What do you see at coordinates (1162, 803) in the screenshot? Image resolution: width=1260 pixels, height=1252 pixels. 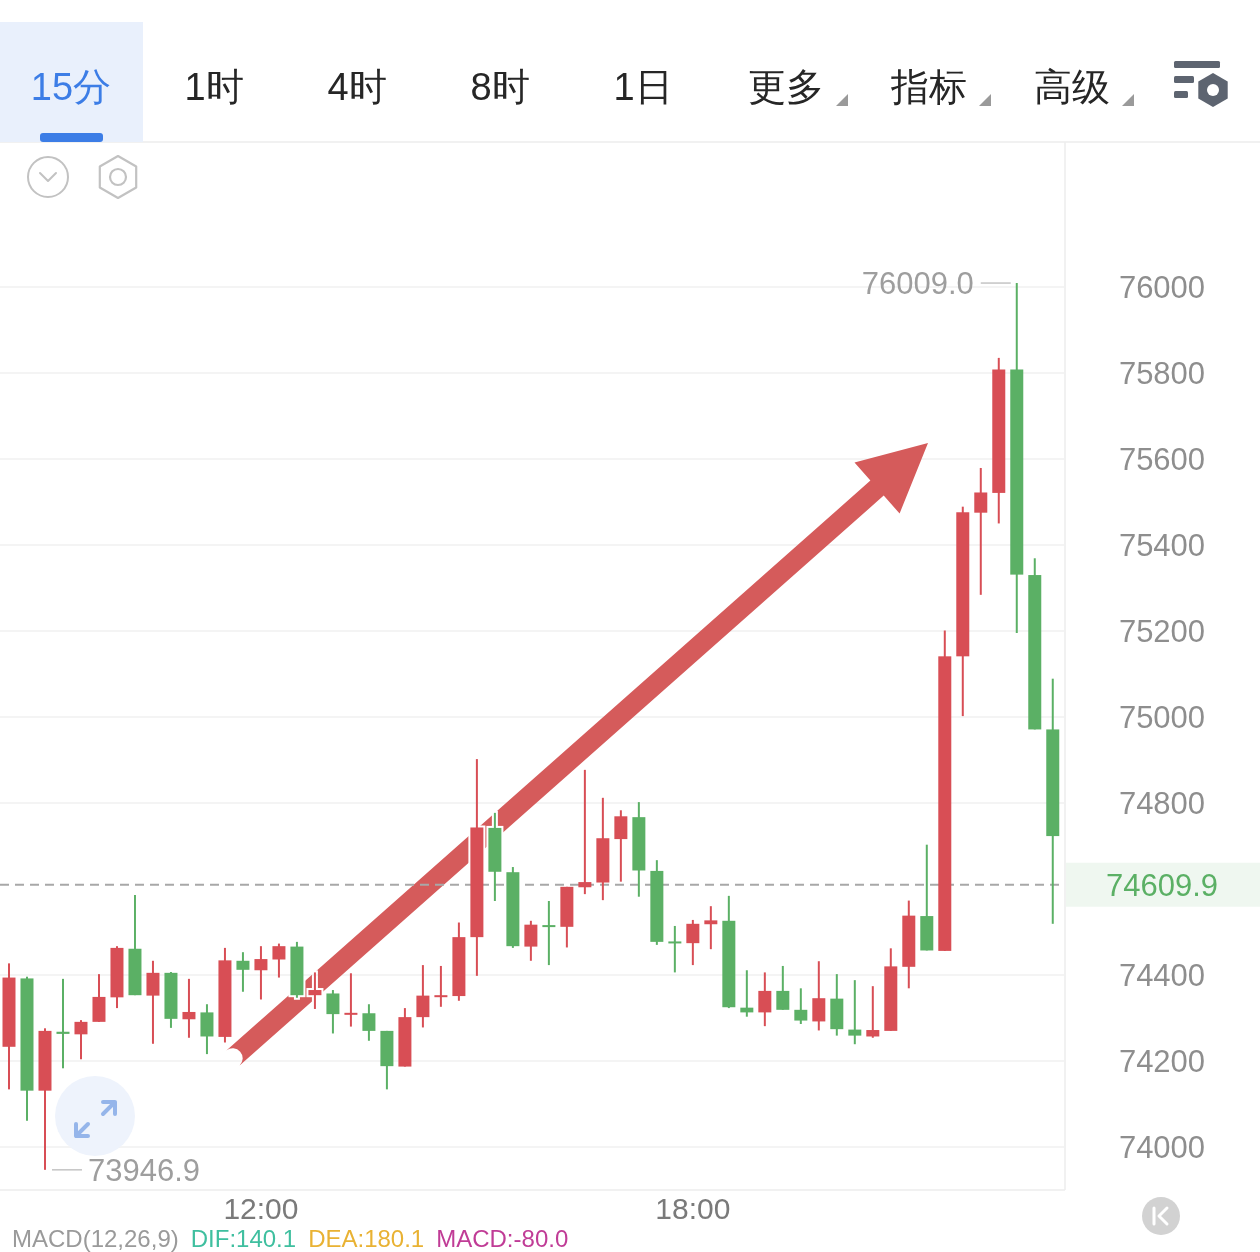 I see `y-tick-label: 74800` at bounding box center [1162, 803].